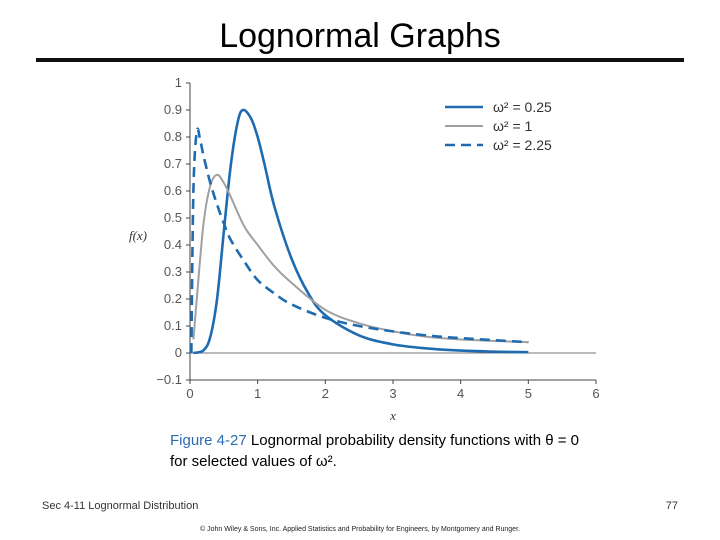  What do you see at coordinates (522, 107) in the screenshot?
I see `legend-label-1: ω² = 0.25` at bounding box center [522, 107].